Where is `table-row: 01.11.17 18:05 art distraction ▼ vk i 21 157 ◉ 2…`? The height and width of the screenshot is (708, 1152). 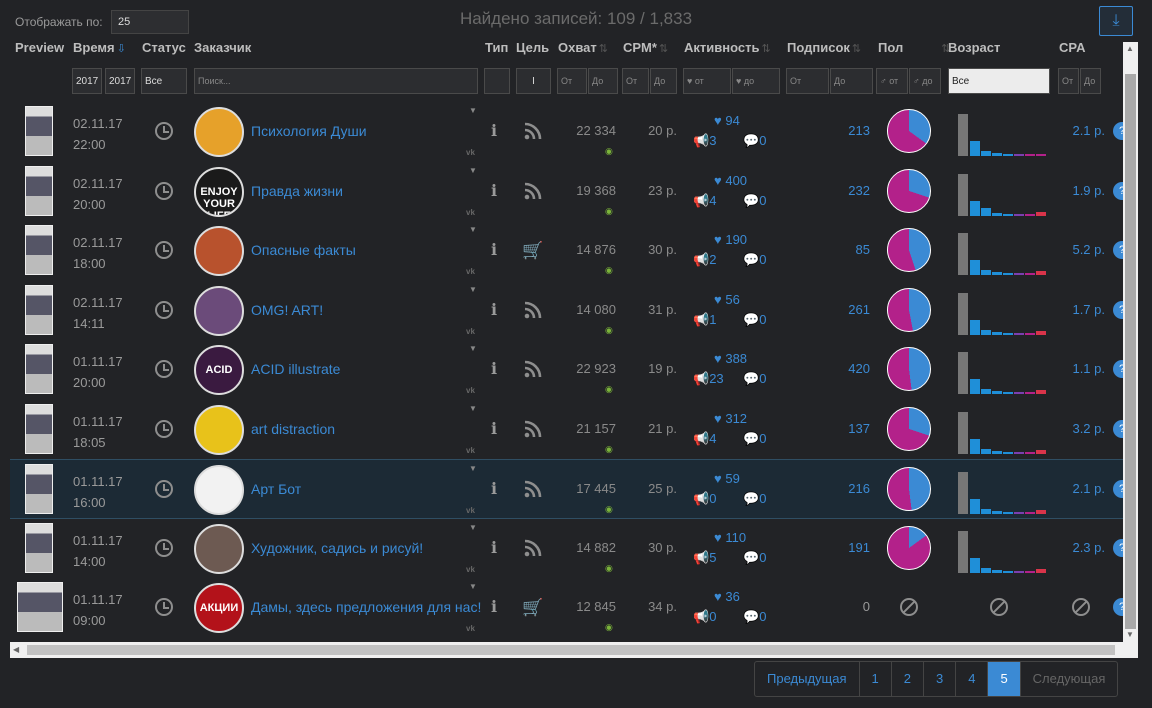 table-row: 01.11.17 18:05 art distraction ▼ vk i 21 157 ◉ 2… is located at coordinates (566, 430).